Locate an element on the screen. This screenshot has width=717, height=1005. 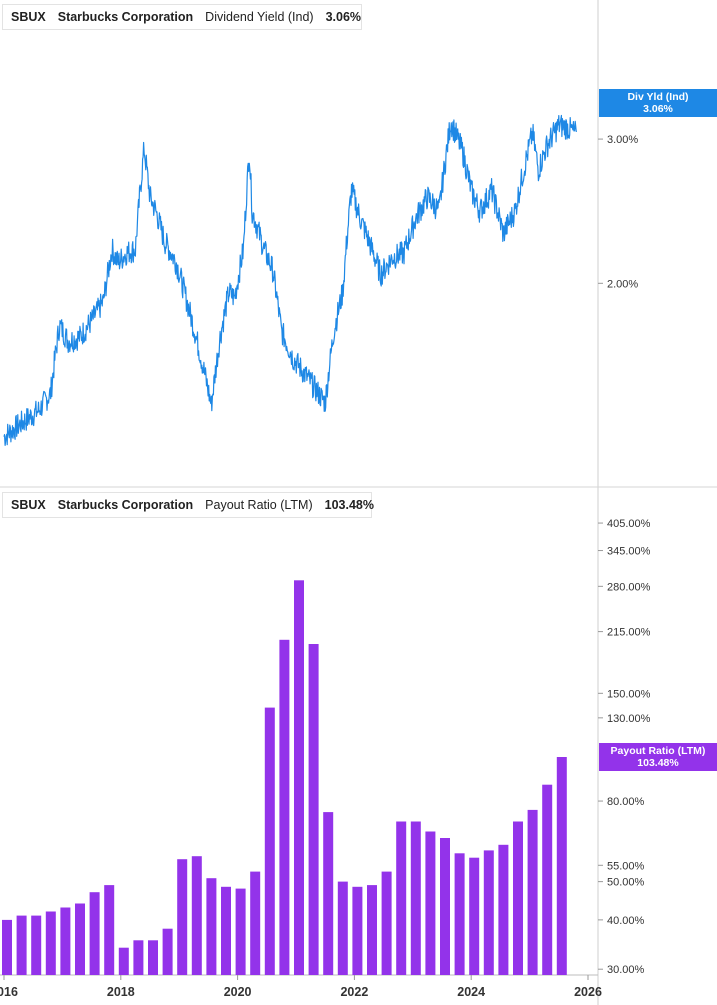
y-tick-label: 405.00% is located at coordinates (629, 524).